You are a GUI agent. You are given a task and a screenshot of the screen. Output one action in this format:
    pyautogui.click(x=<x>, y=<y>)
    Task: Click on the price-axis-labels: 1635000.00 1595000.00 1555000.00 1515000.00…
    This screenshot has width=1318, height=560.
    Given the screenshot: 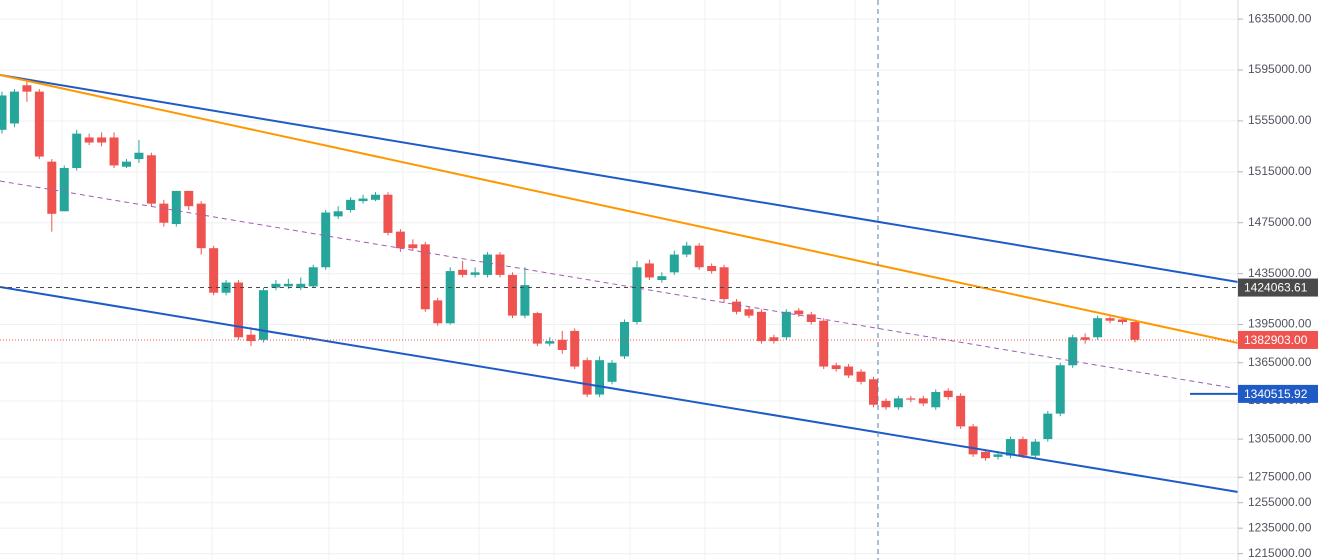 What is the action you would take?
    pyautogui.click(x=1278, y=285)
    